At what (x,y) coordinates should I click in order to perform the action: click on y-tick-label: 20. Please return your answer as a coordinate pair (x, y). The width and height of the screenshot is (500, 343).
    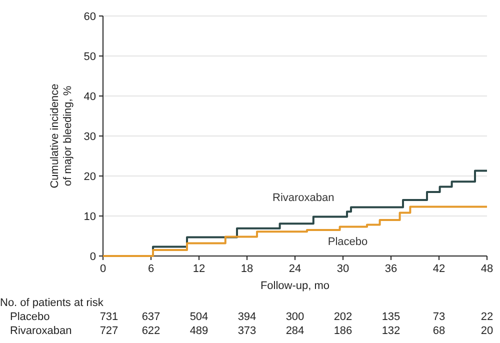
    Looking at the image, I should click on (90, 176).